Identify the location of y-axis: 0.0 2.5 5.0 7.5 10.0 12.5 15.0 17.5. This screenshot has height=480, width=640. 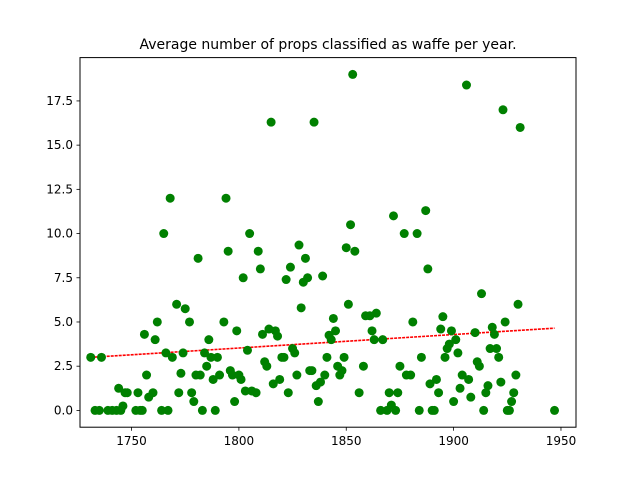
(63, 255).